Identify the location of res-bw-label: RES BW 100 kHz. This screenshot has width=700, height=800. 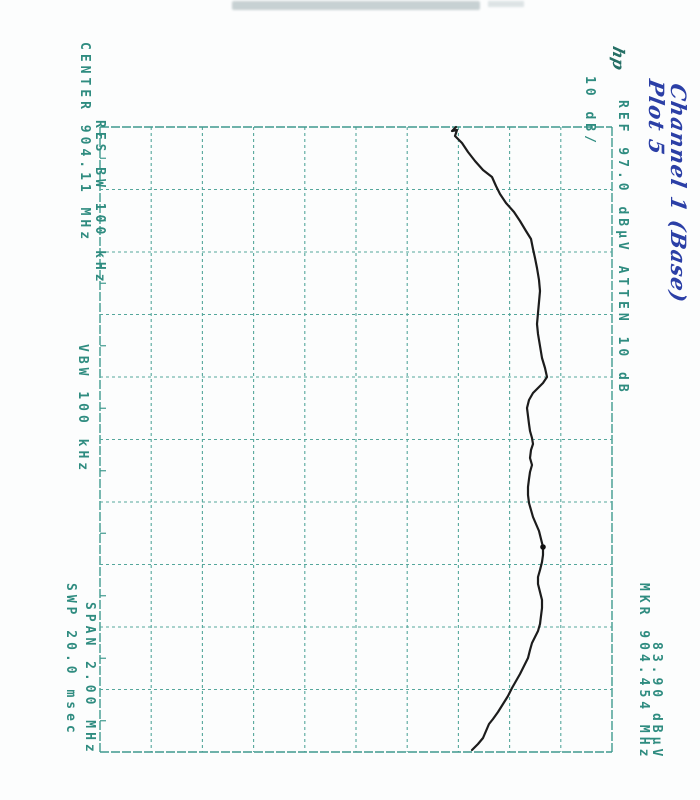
(99, 203).